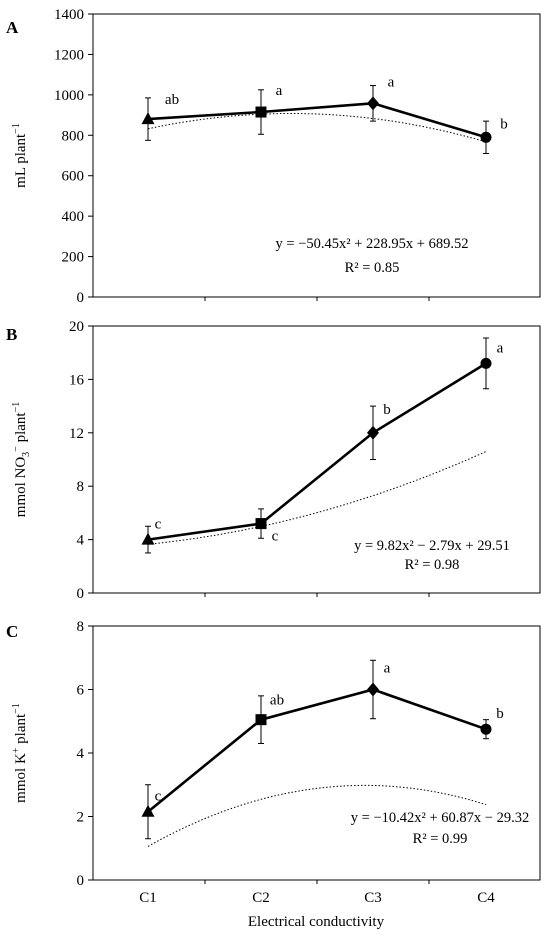  Describe the element at coordinates (76, 434) in the screenshot. I see `y-tick-label: 12` at that location.